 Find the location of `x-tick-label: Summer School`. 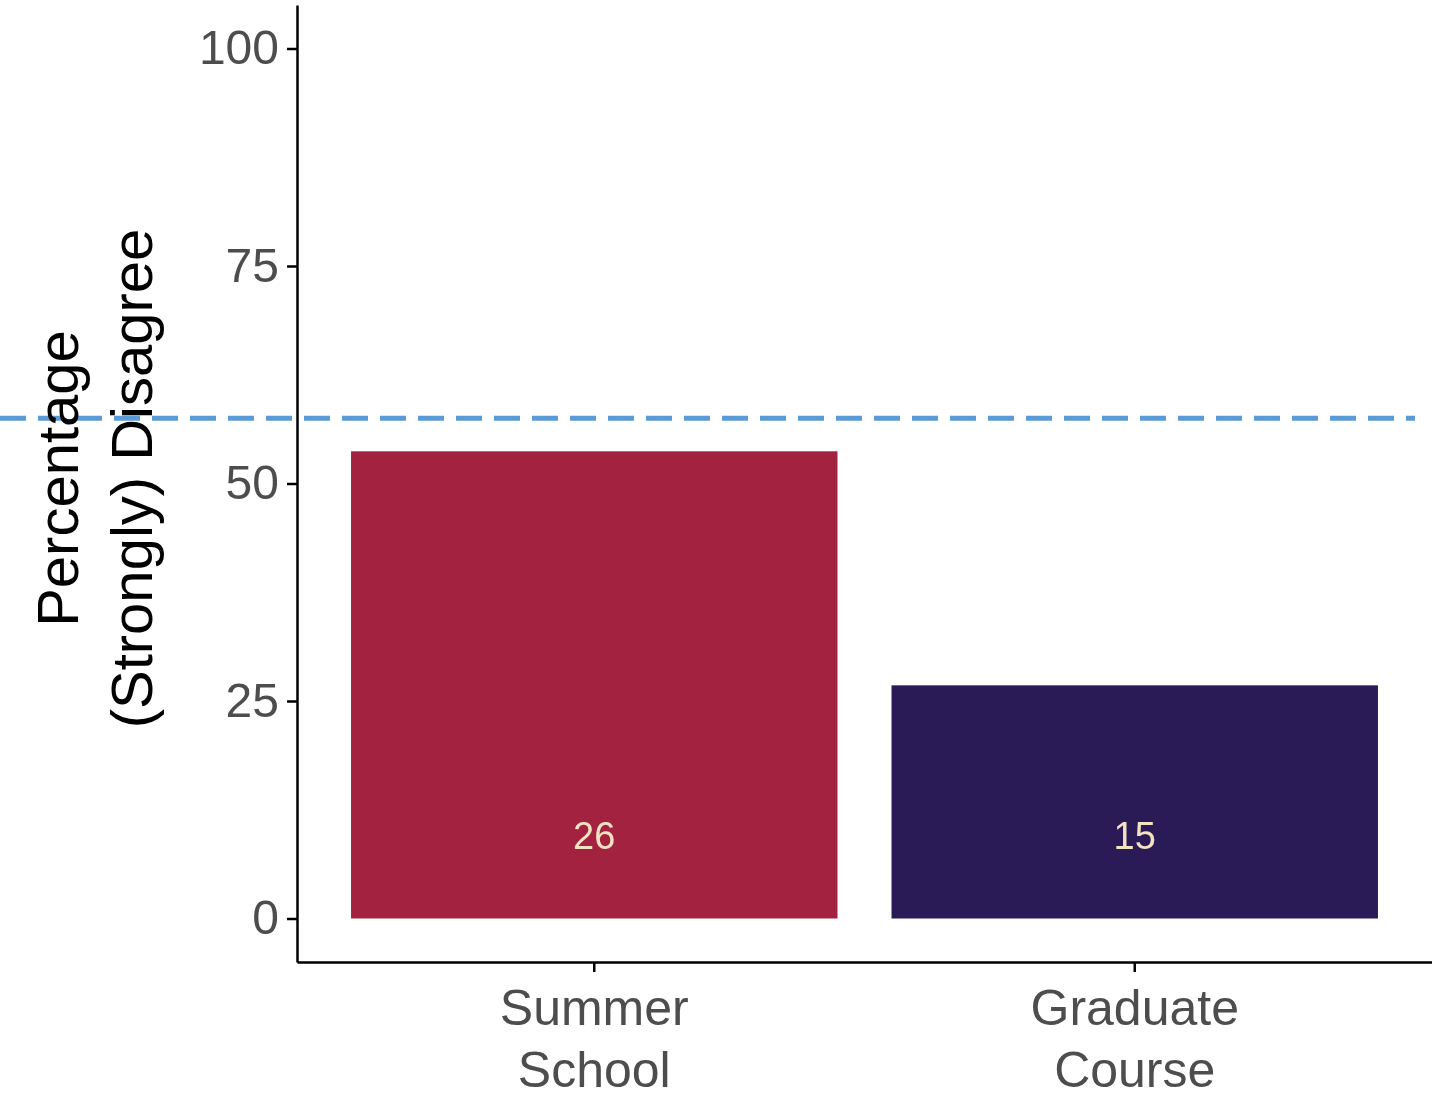

x-tick-label: Summer School is located at coordinates (594, 1037).